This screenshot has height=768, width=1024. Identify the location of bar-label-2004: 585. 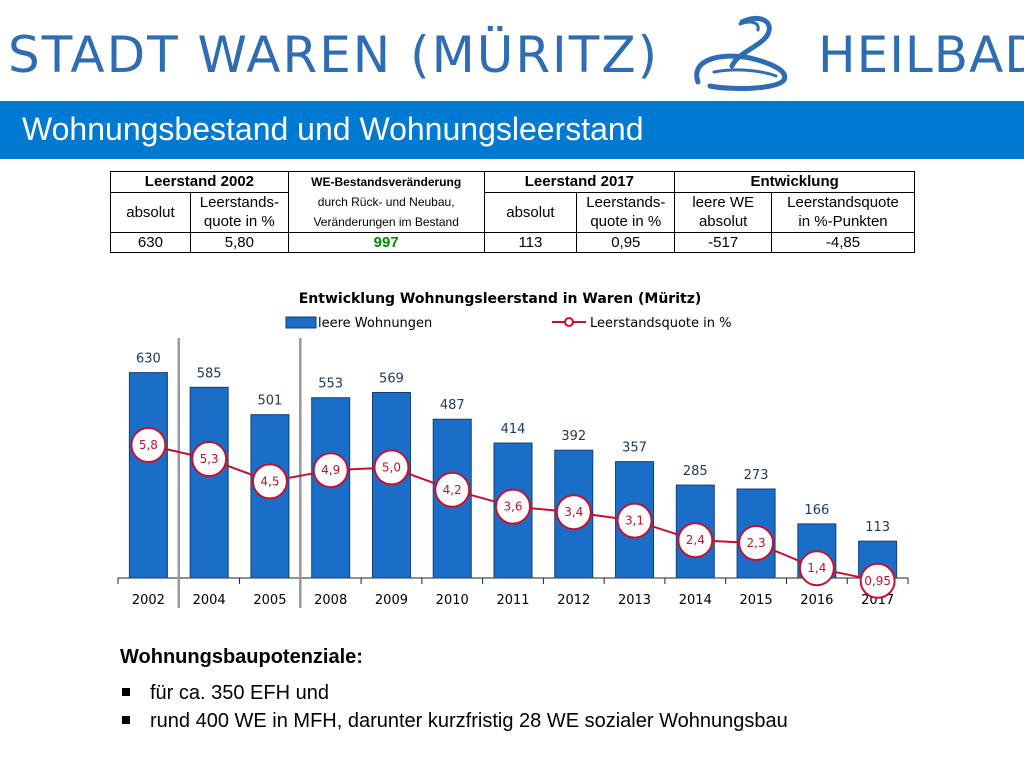
(209, 373).